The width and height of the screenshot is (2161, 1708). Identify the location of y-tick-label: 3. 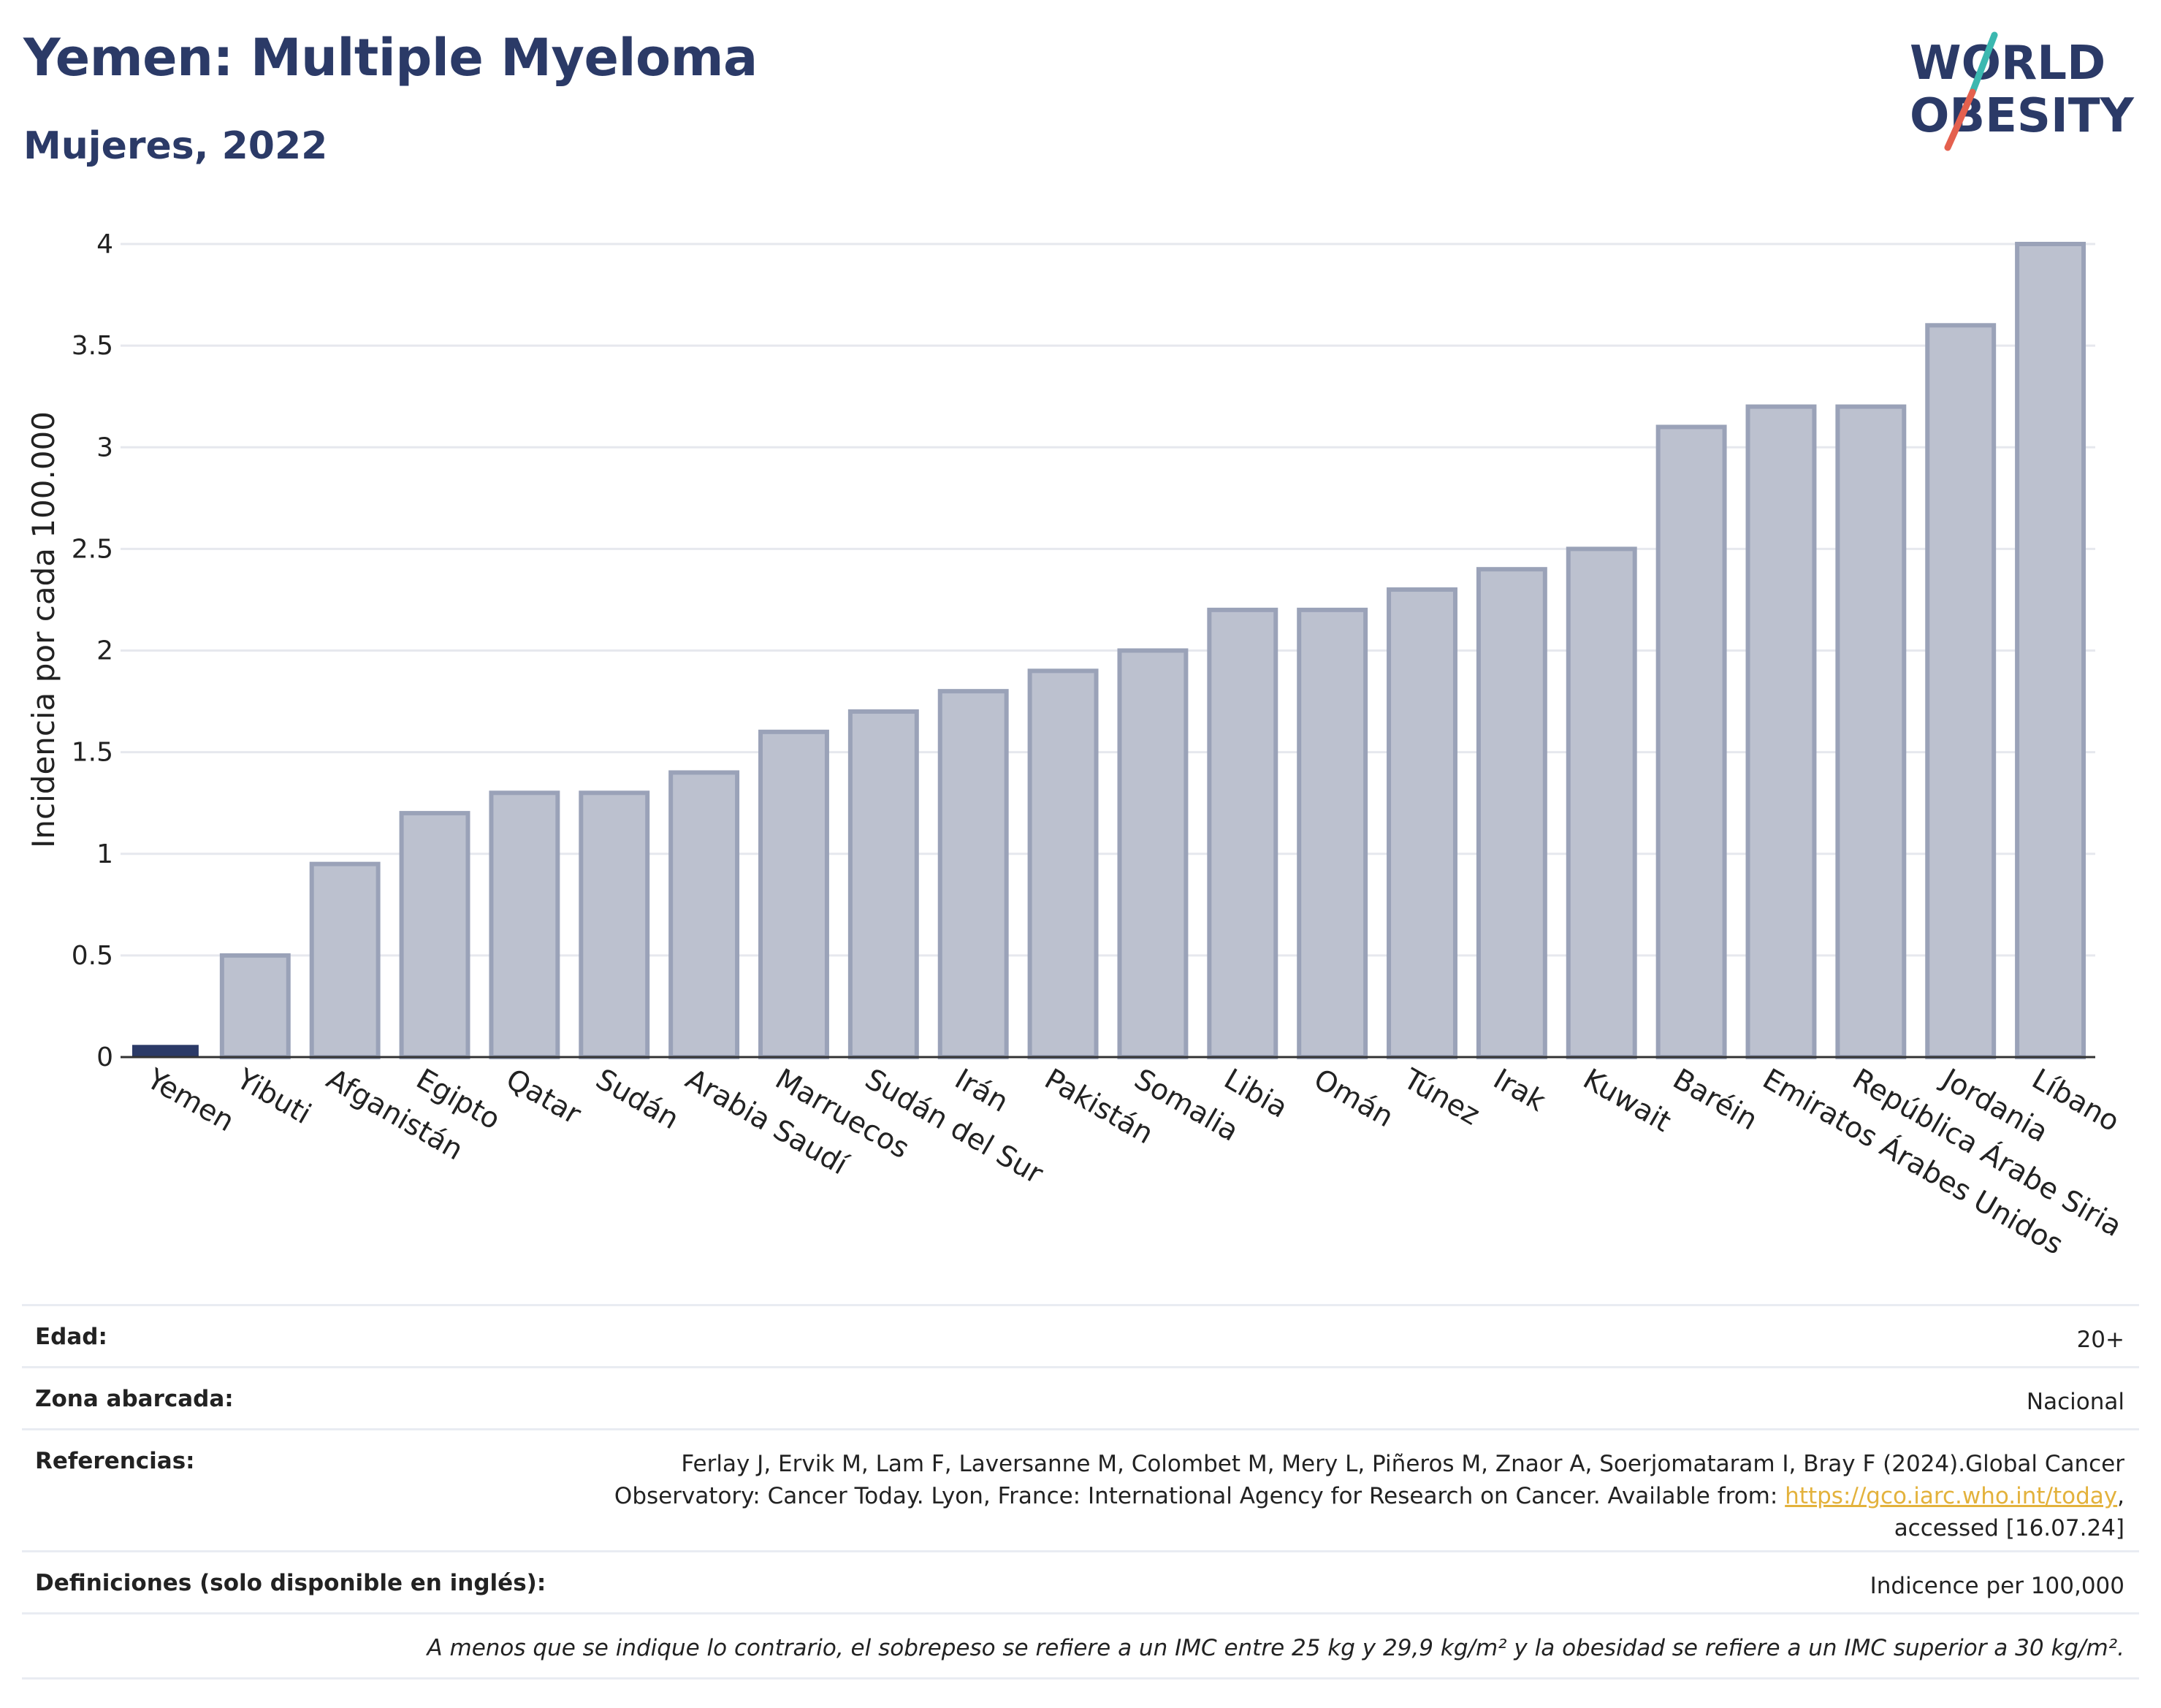
(105, 447).